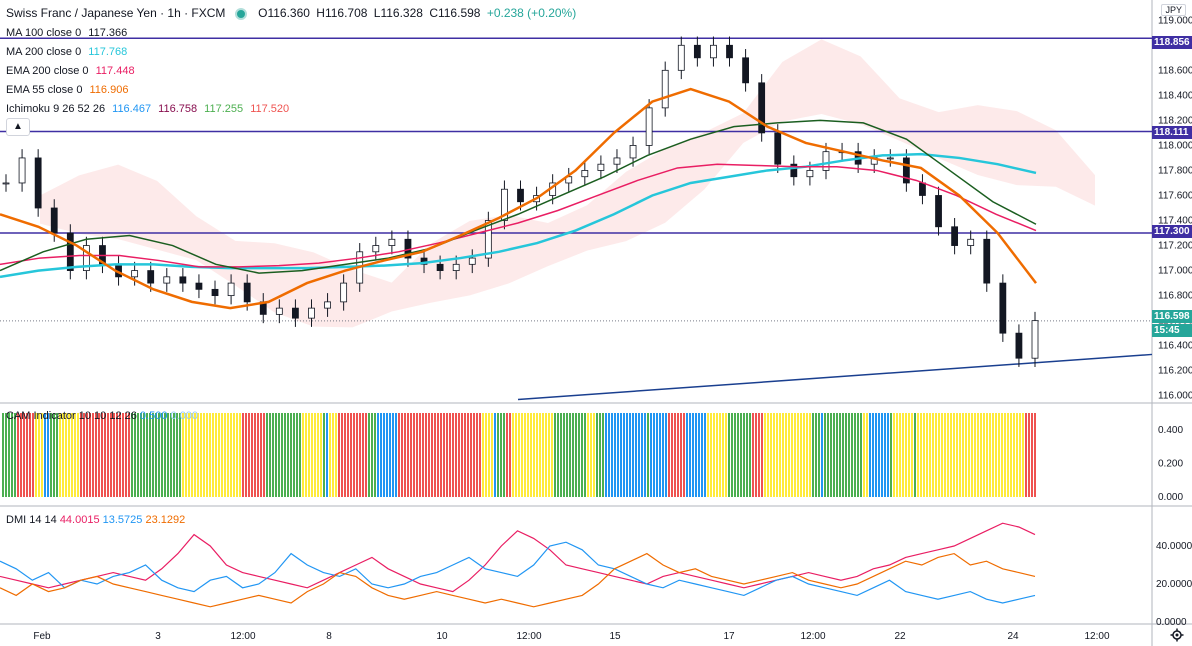 This screenshot has height=646, width=1192. I want to click on symbol-title: Swiss Franc / Japanese Yen · 1h · FXCM, so click(116, 13).